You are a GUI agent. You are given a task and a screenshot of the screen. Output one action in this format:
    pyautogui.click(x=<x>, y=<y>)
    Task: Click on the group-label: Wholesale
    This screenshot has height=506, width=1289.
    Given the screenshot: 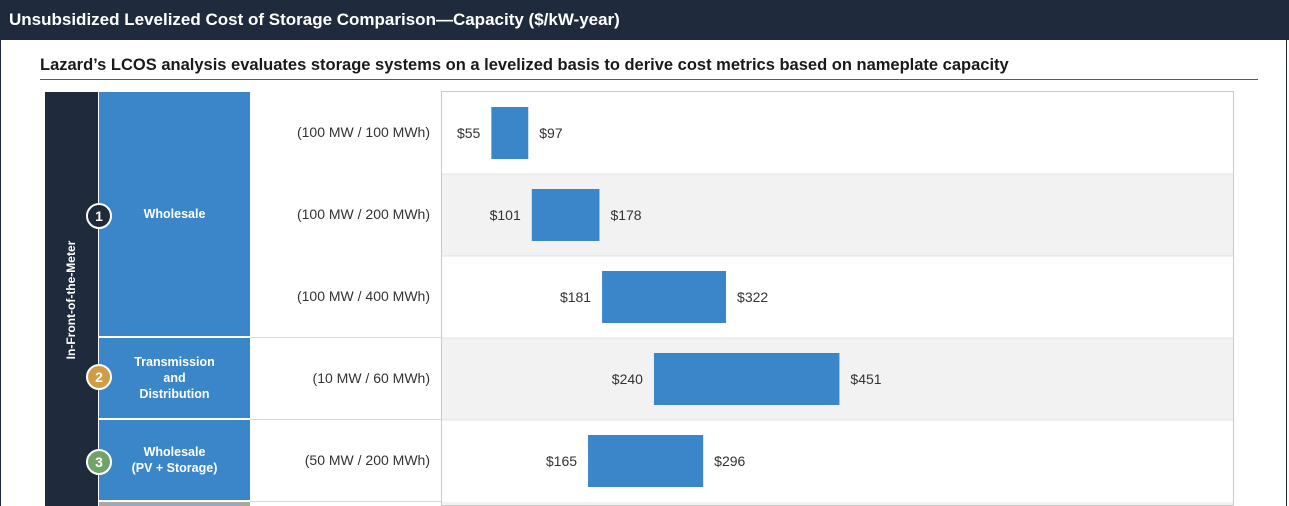 What is the action you would take?
    pyautogui.click(x=174, y=214)
    